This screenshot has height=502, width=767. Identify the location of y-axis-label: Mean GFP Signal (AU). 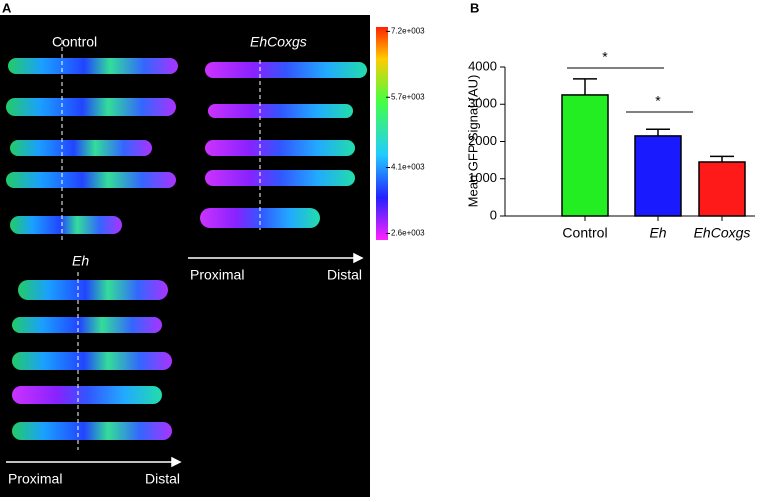
(472, 141).